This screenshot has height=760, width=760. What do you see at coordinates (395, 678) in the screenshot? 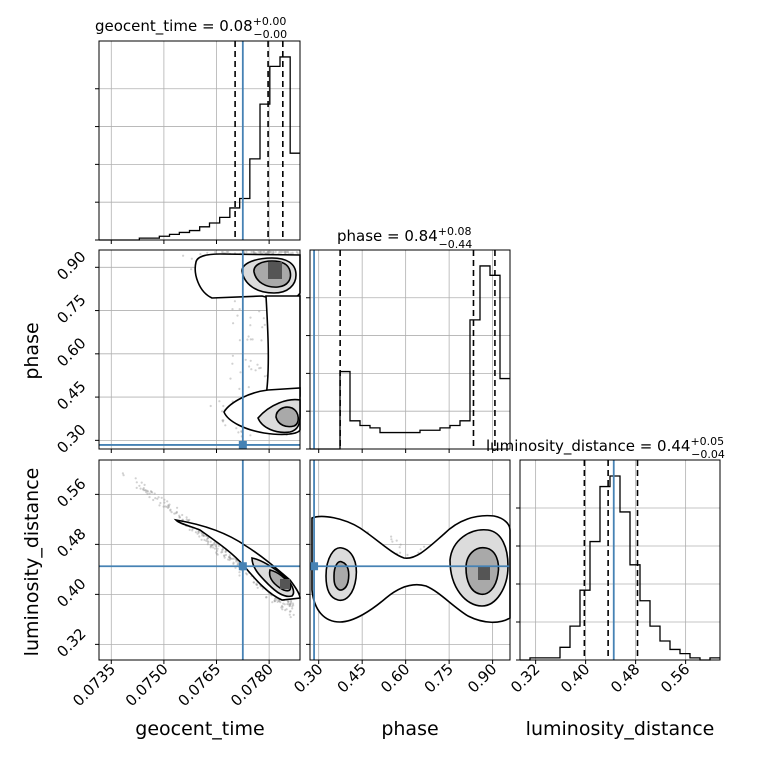
I see `x-tick-label: 0.60` at bounding box center [395, 678].